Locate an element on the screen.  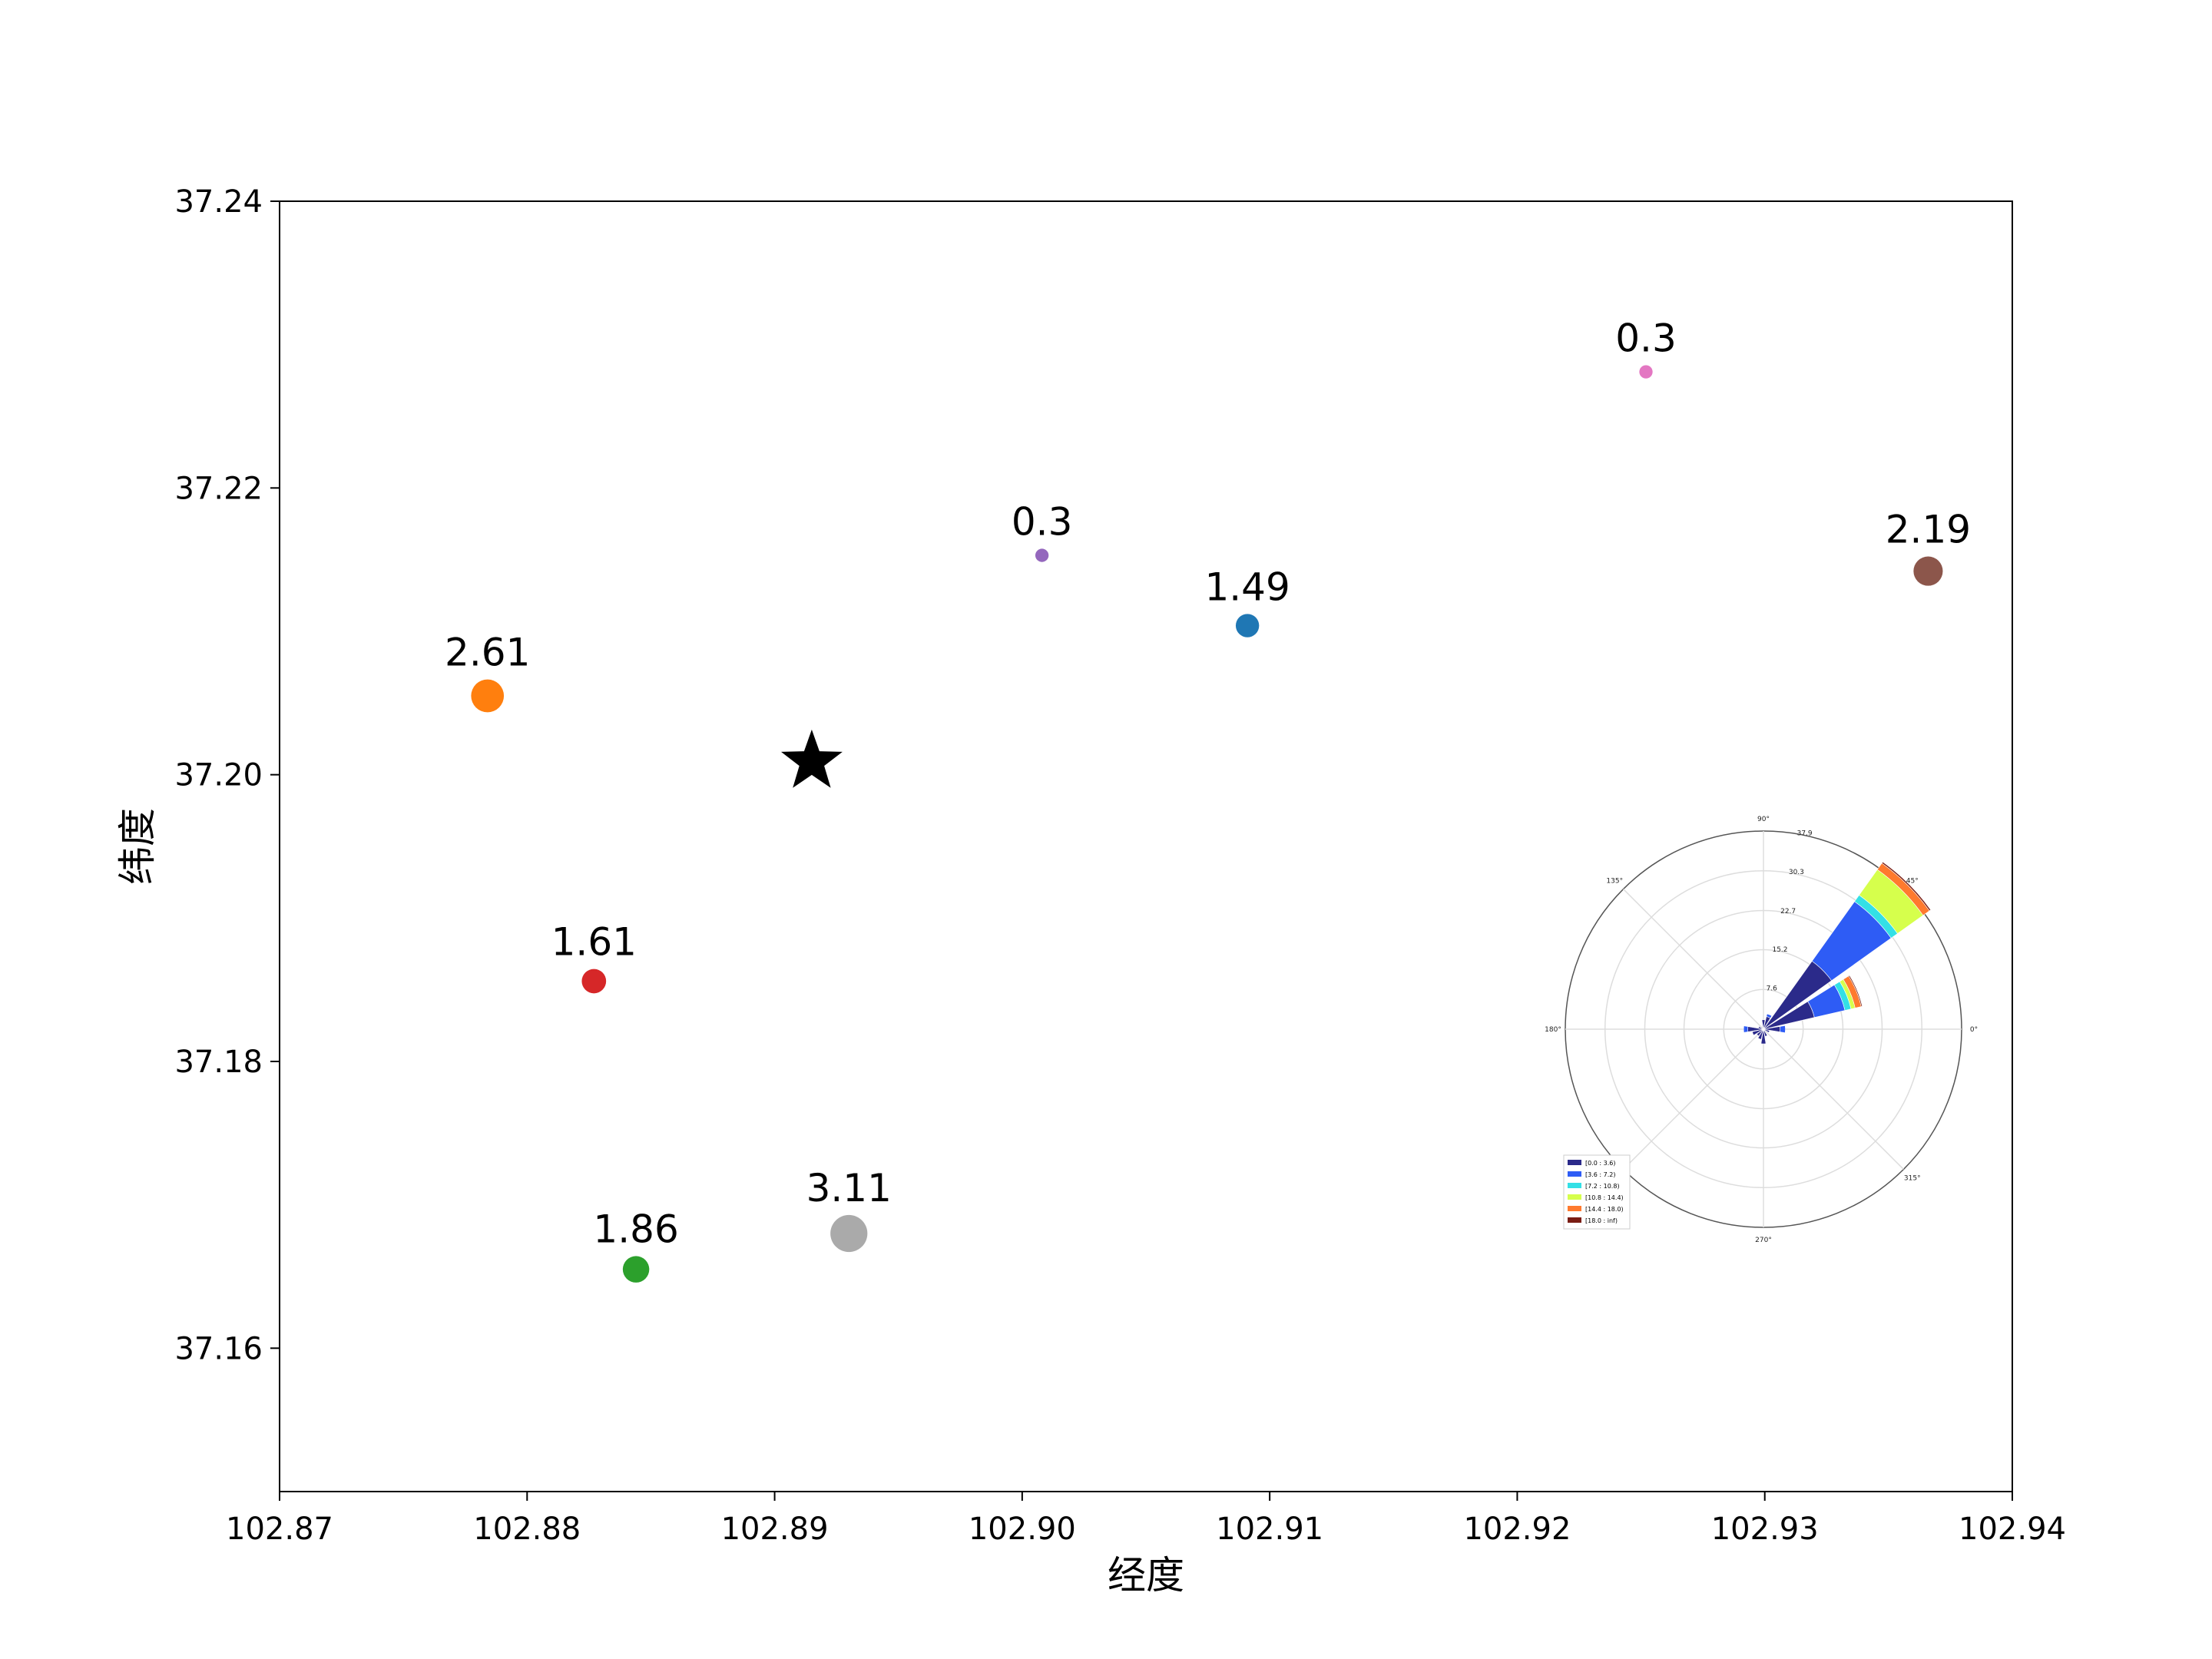
rose-angle-label: 180° is located at coordinates (1553, 1030).